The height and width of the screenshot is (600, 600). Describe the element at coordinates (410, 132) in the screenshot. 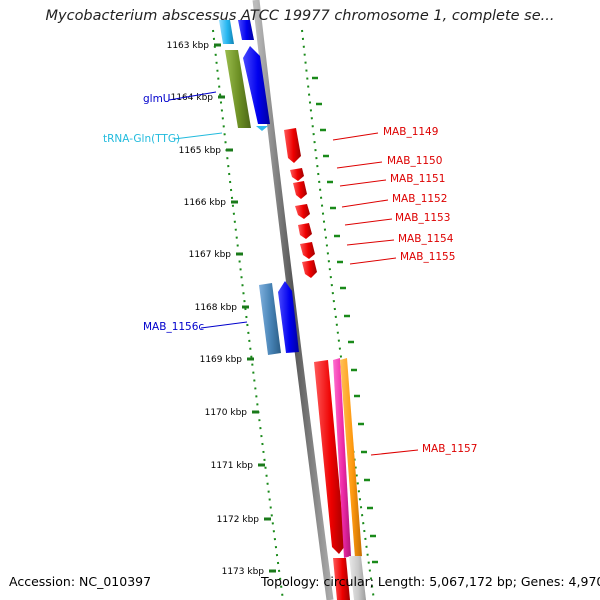

I see `gene-label-MAB_1149: MAB_1149` at that location.